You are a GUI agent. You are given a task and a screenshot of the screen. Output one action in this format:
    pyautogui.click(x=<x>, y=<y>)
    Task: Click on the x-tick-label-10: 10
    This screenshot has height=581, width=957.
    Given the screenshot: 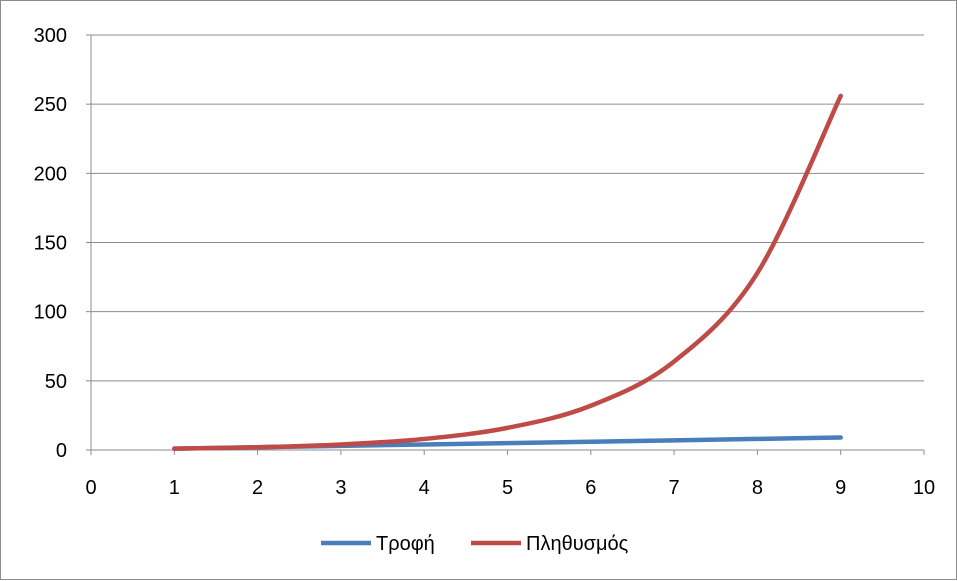 What is the action you would take?
    pyautogui.click(x=924, y=488)
    